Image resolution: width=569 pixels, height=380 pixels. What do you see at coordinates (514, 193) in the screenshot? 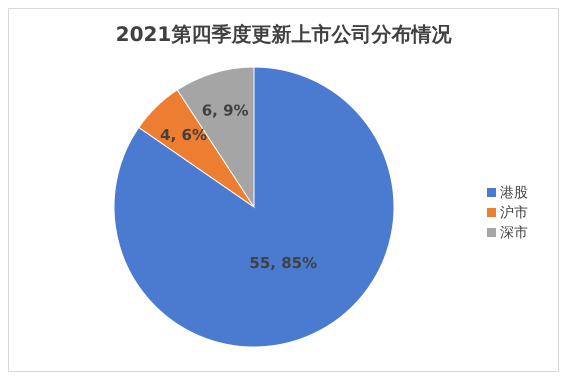
I see `legend-label: 港股` at bounding box center [514, 193].